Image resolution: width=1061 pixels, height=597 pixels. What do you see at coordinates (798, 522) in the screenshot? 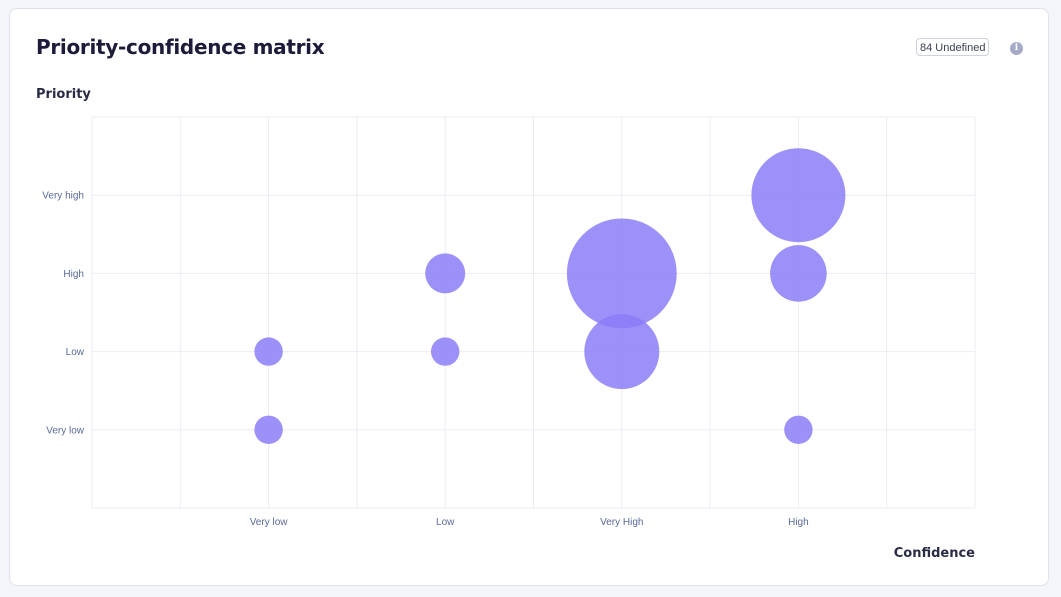
I see `x-tick-label: High` at bounding box center [798, 522].